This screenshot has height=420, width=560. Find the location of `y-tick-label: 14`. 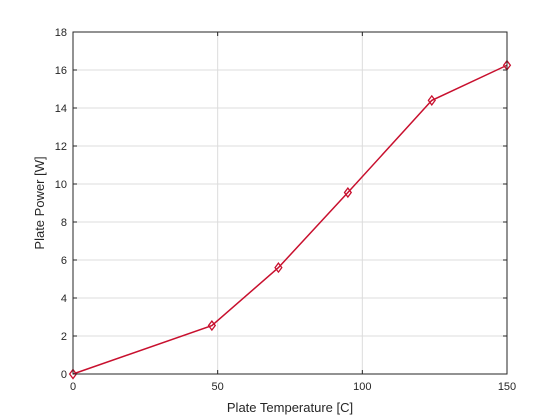

y-tick-label: 14 is located at coordinates (61, 109).